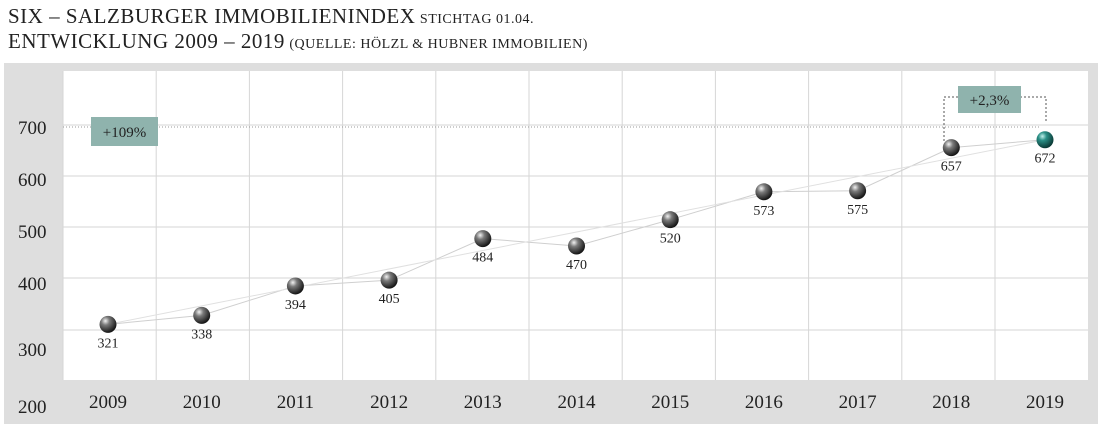 The width and height of the screenshot is (1100, 430). Describe the element at coordinates (201, 334) in the screenshot. I see `data-label: 338` at that location.